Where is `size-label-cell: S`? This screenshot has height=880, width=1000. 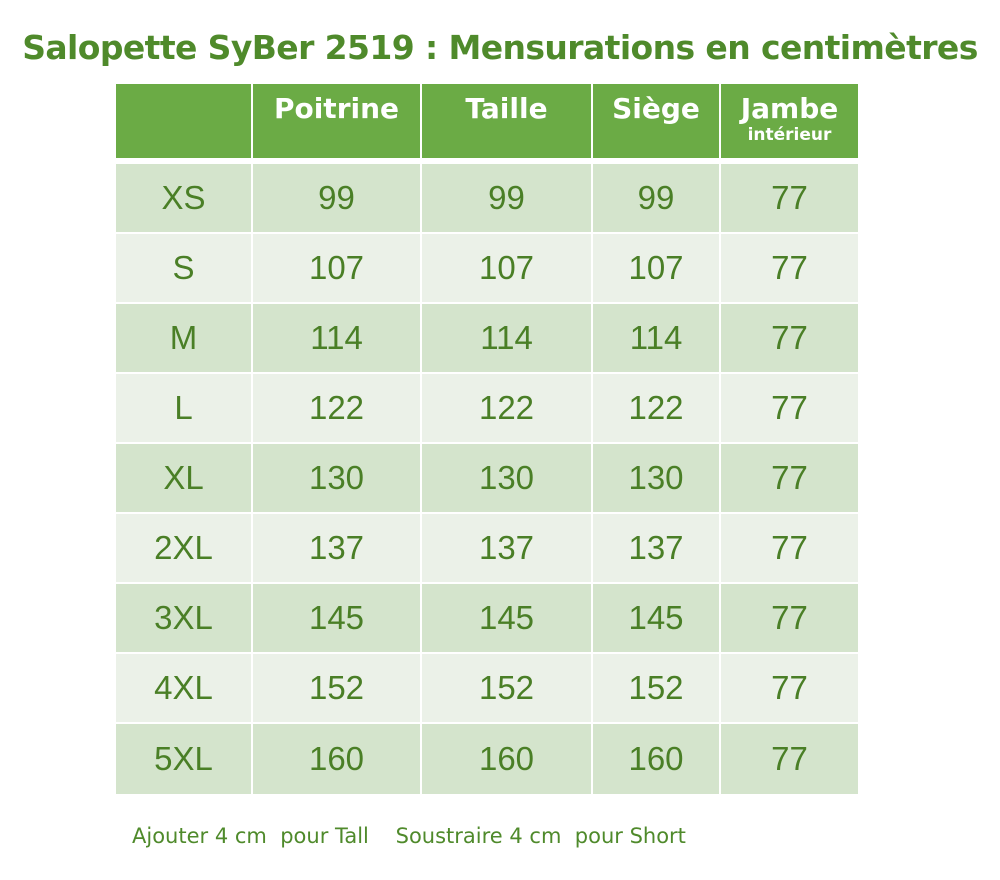
size-label-cell: S is located at coordinates (184, 269).